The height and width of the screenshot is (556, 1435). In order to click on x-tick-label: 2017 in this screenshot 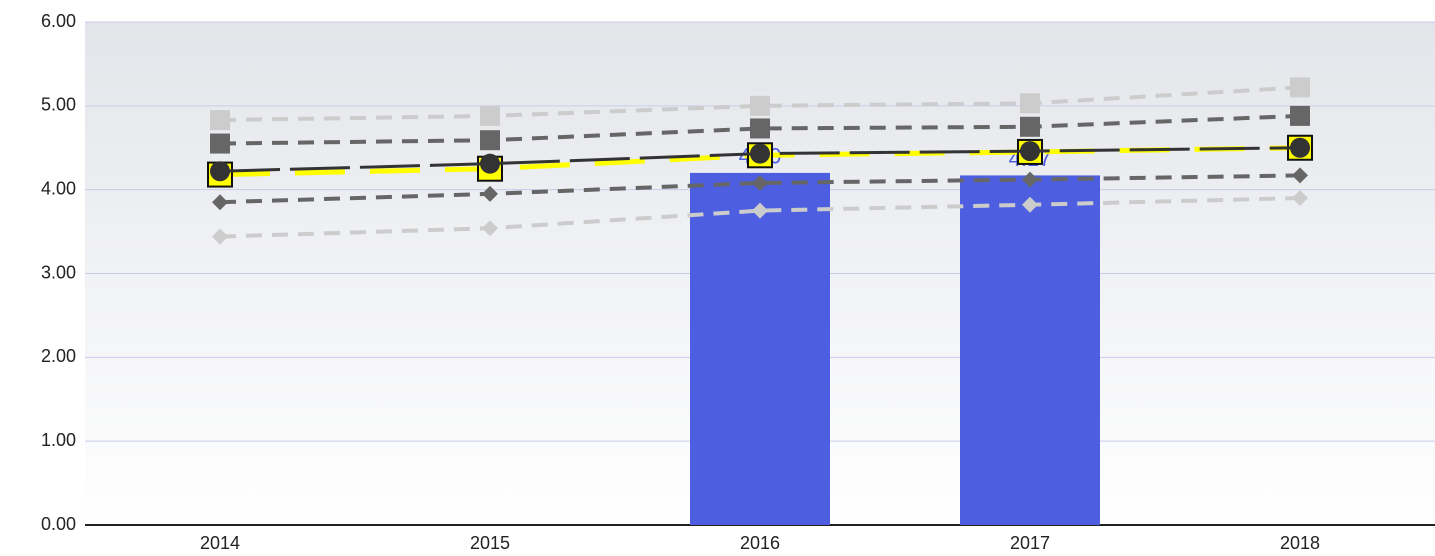, I will do `click(1030, 543)`.